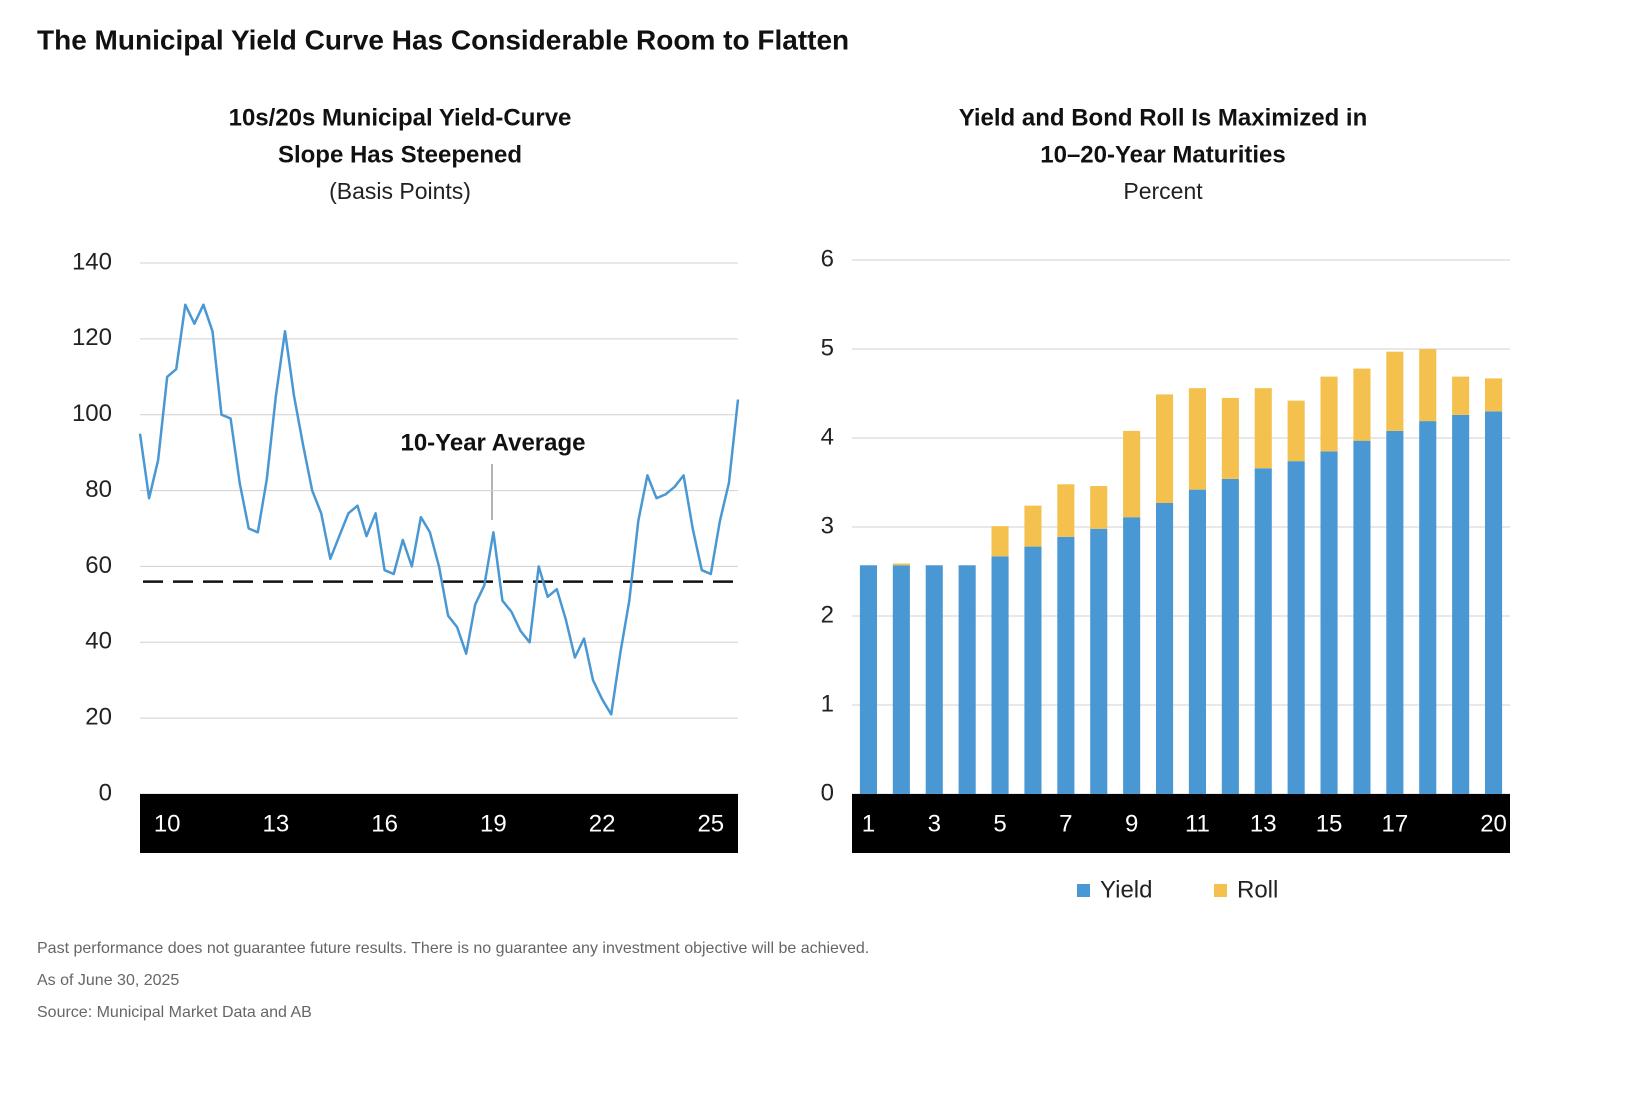 The height and width of the screenshot is (1114, 1626). I want to click on chart-title: 10s/20s Municipal Yield-Curve, so click(400, 117).